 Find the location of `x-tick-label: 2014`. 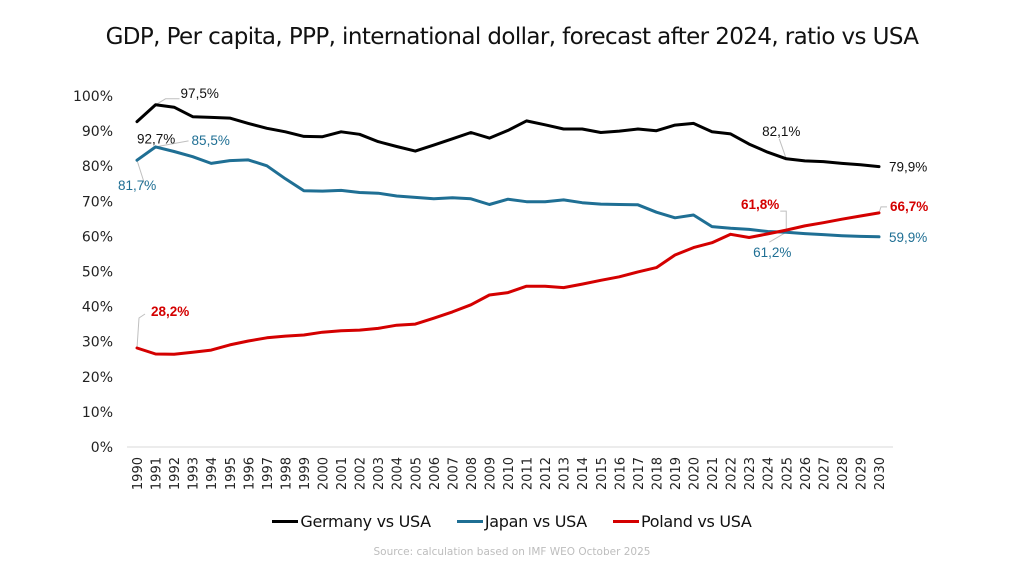

x-tick-label: 2014 is located at coordinates (583, 473).